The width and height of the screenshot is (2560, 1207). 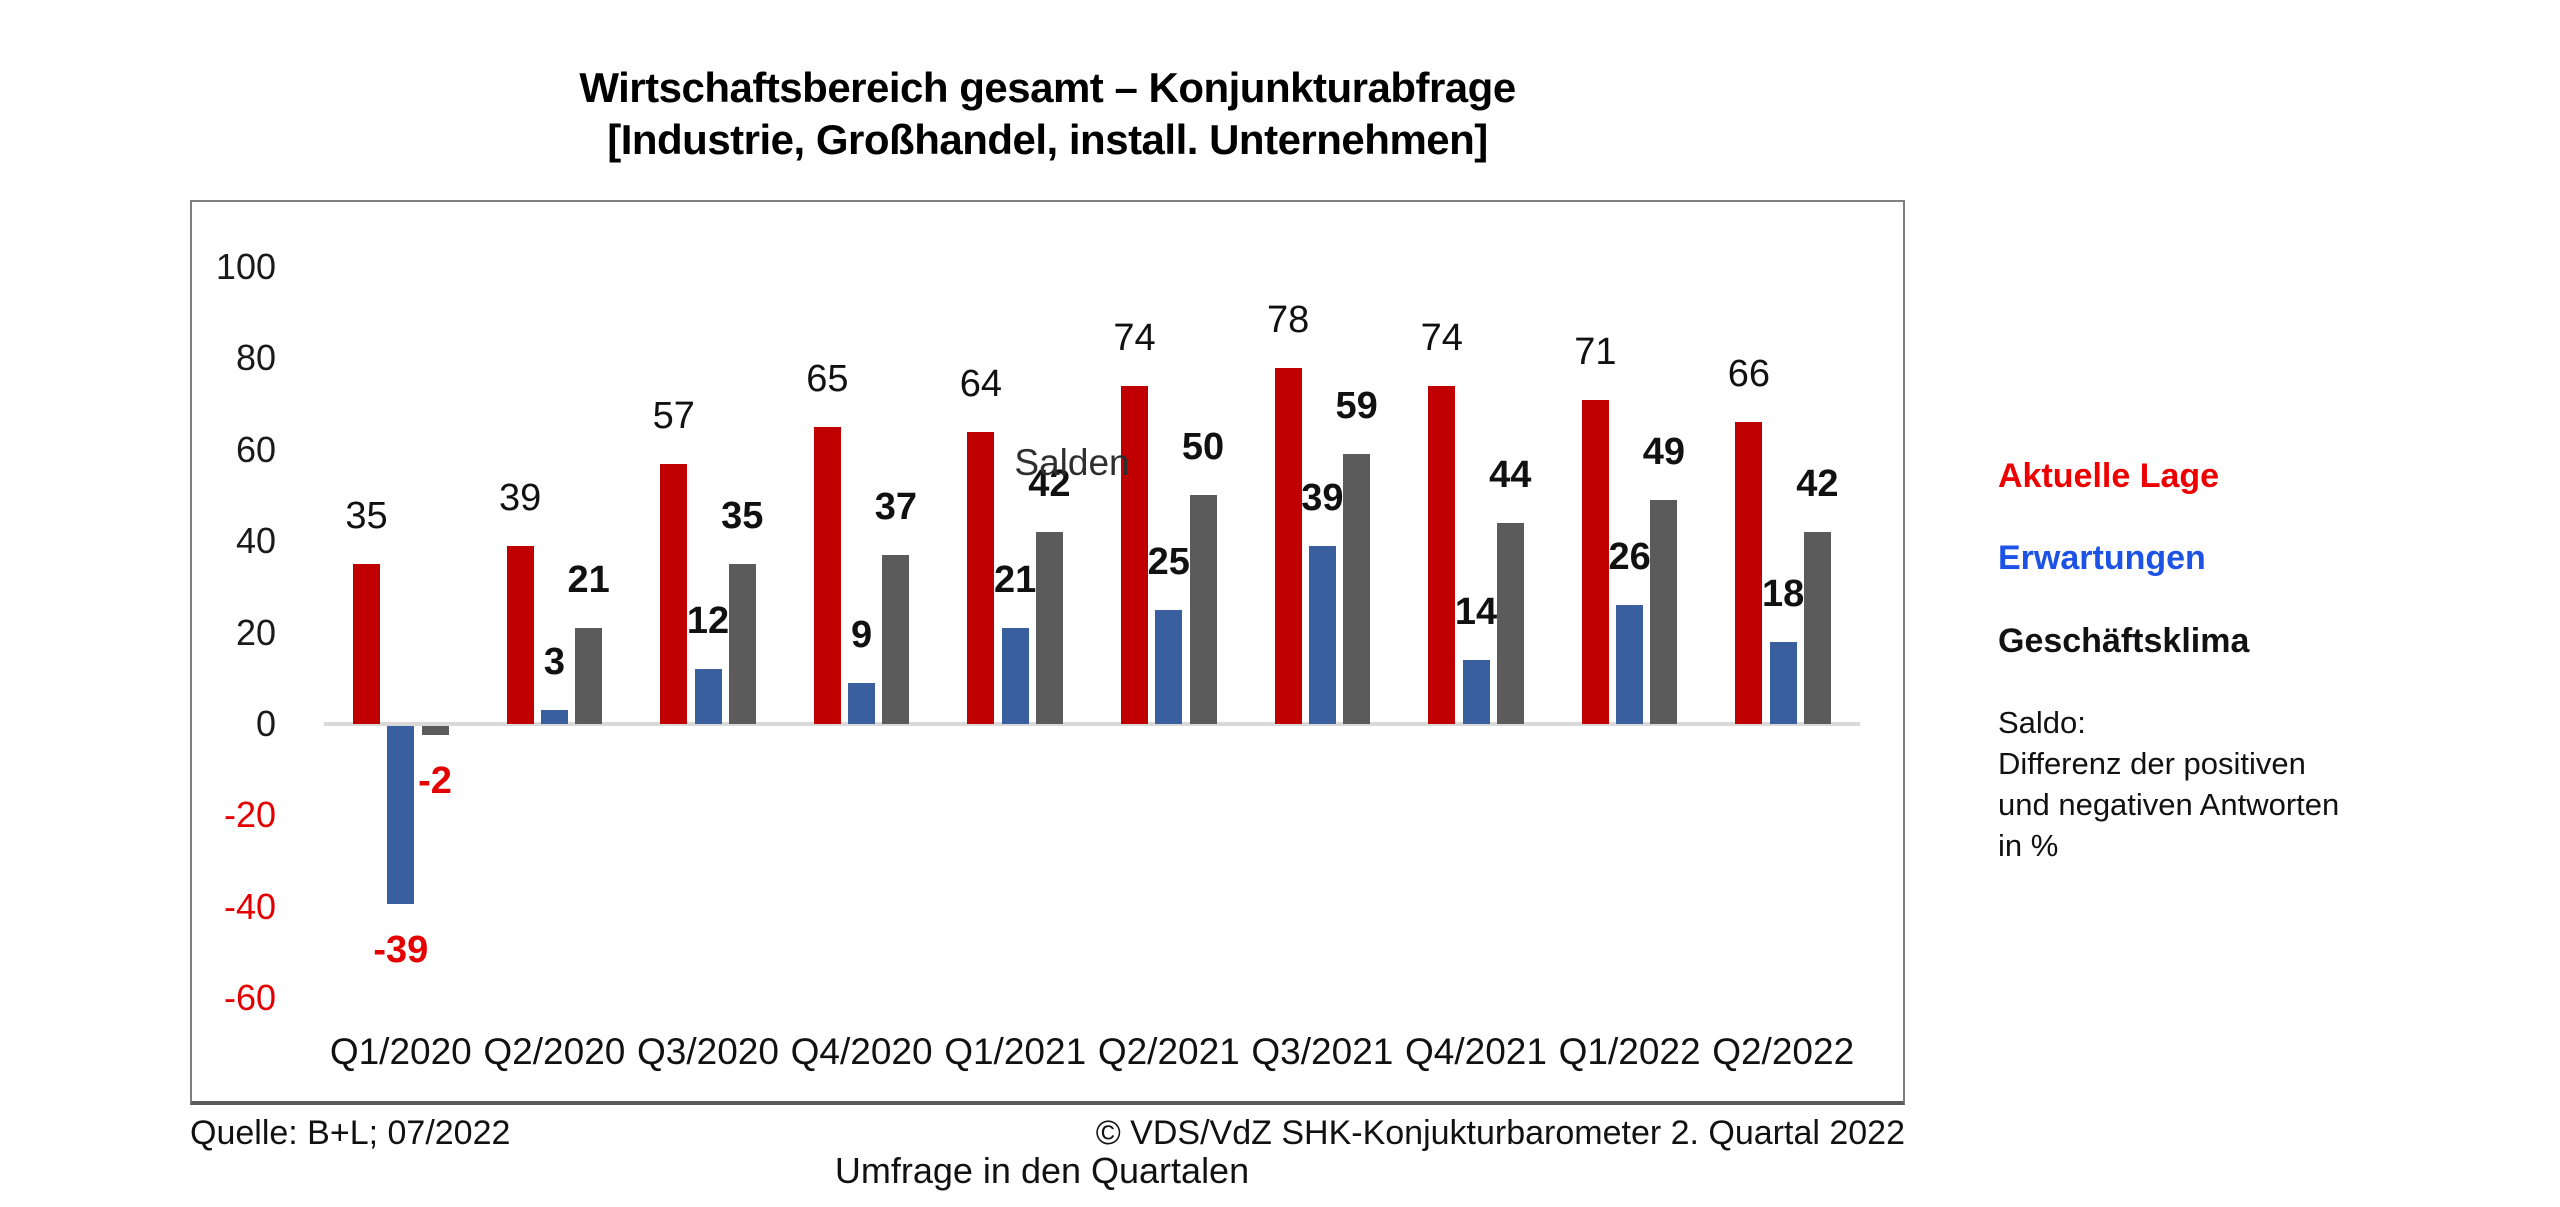 What do you see at coordinates (1042, 1170) in the screenshot?
I see `chart-x-axis-title: Umfrage in den Quartalen` at bounding box center [1042, 1170].